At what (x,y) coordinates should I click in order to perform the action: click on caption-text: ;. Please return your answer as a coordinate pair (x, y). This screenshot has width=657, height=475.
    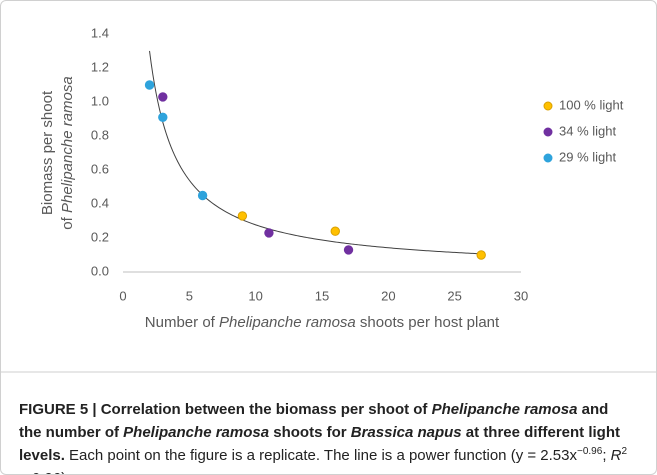
    Looking at the image, I should click on (606, 455).